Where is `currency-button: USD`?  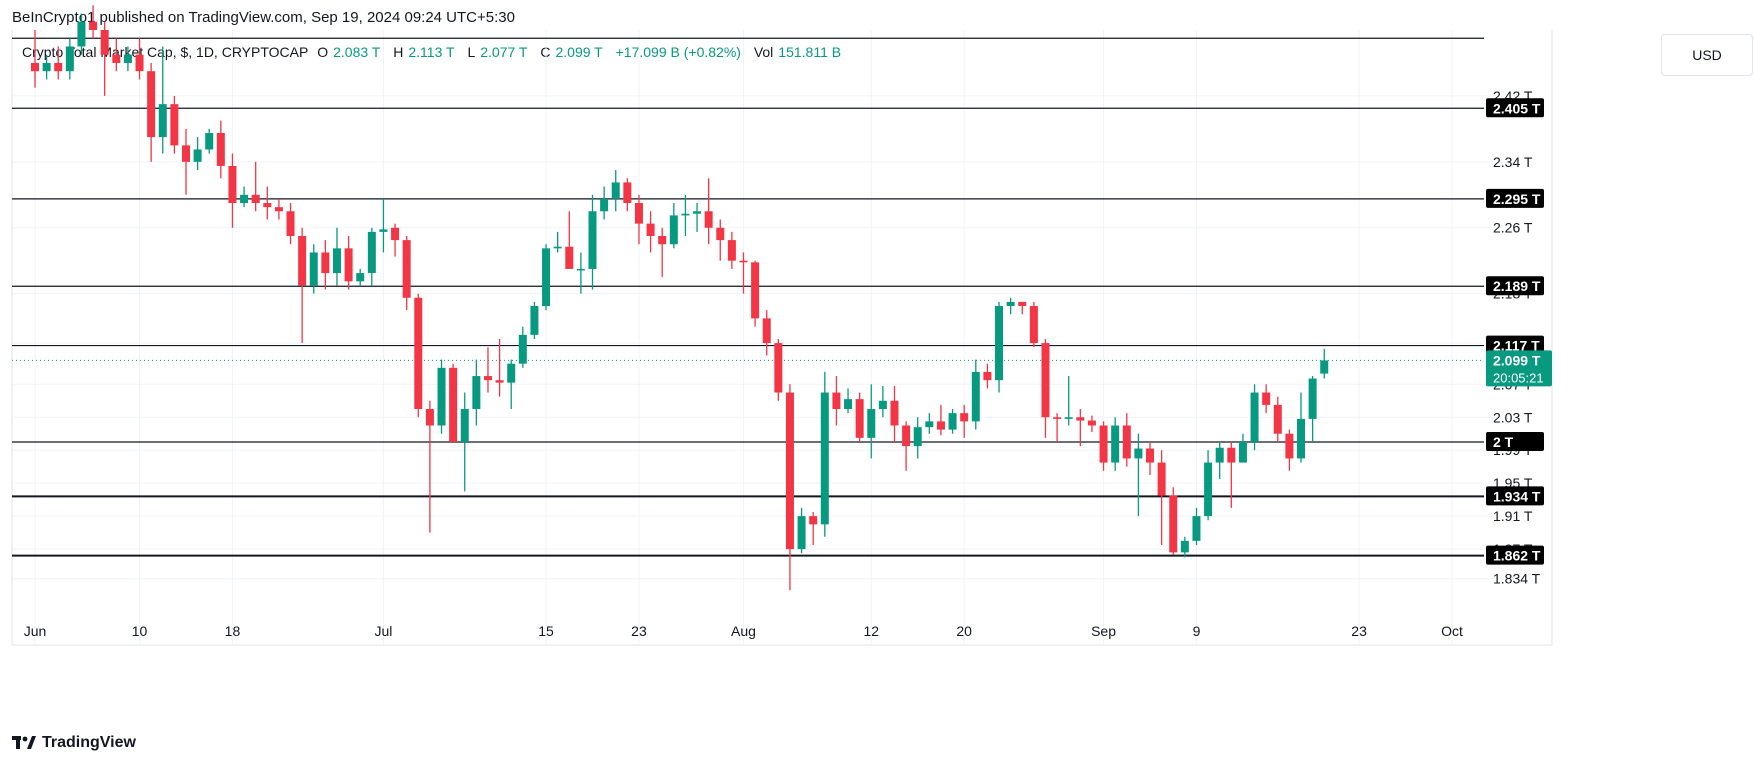 currency-button: USD is located at coordinates (1707, 55).